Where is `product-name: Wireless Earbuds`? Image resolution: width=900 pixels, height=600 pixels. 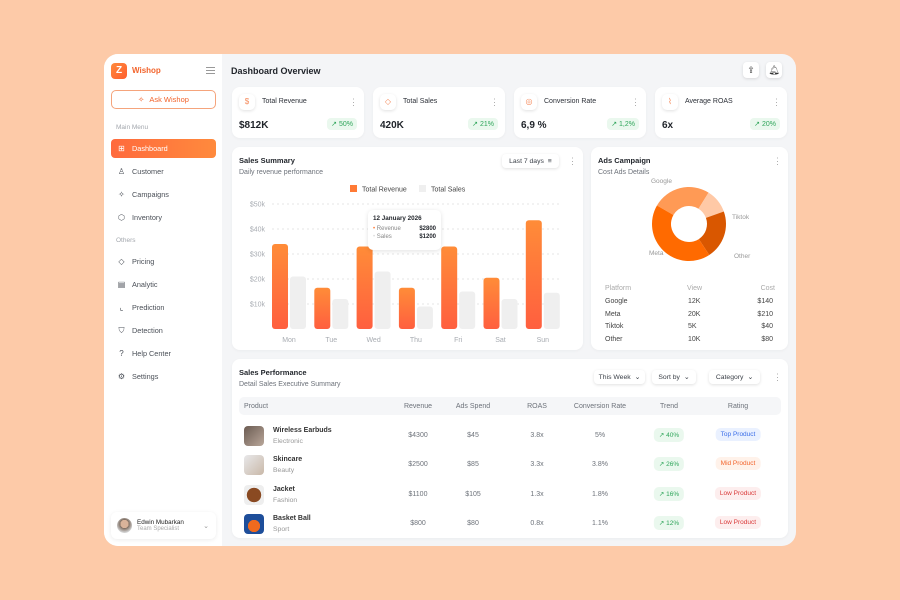
product-name: Wireless Earbuds is located at coordinates (302, 430).